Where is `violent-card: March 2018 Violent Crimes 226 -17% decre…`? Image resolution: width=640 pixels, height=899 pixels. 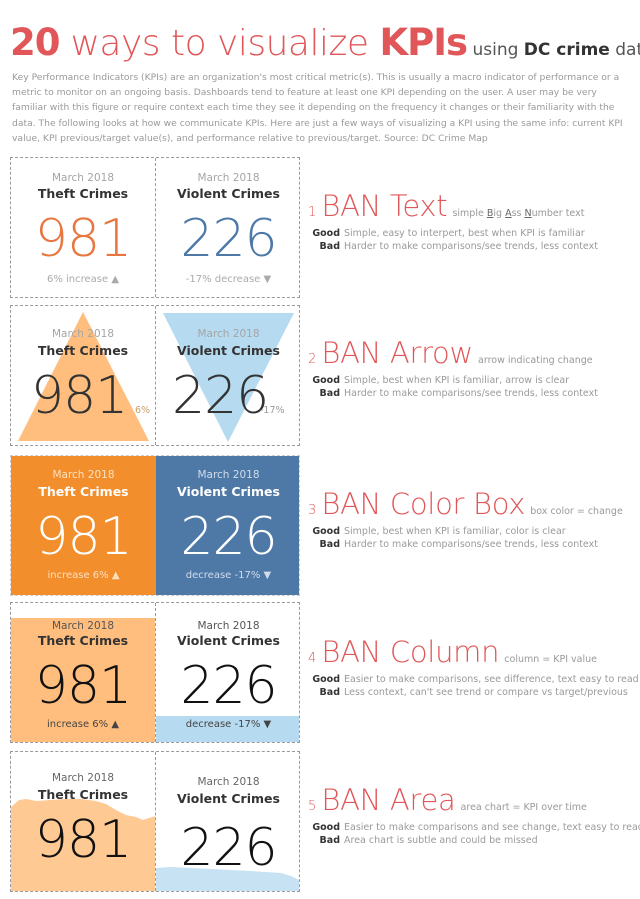 violent-card: March 2018 Violent Crimes 226 -17% decre… is located at coordinates (227, 227).